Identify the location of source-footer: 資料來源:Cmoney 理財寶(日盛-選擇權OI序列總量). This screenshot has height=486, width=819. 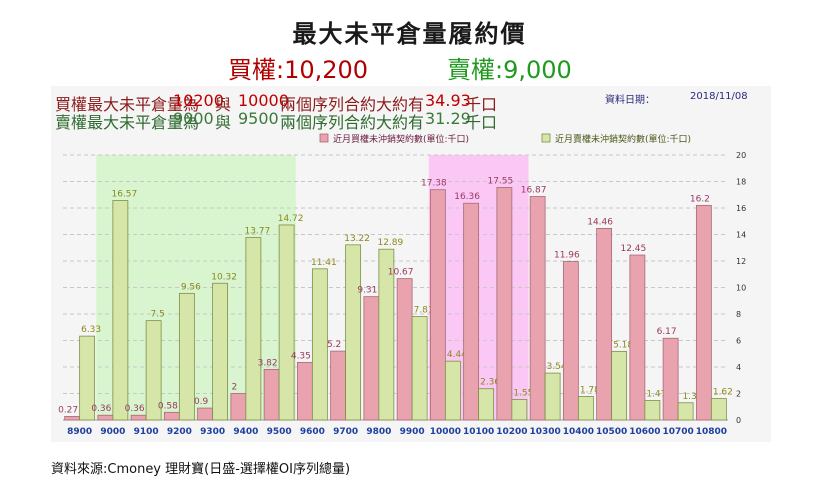
(201, 469).